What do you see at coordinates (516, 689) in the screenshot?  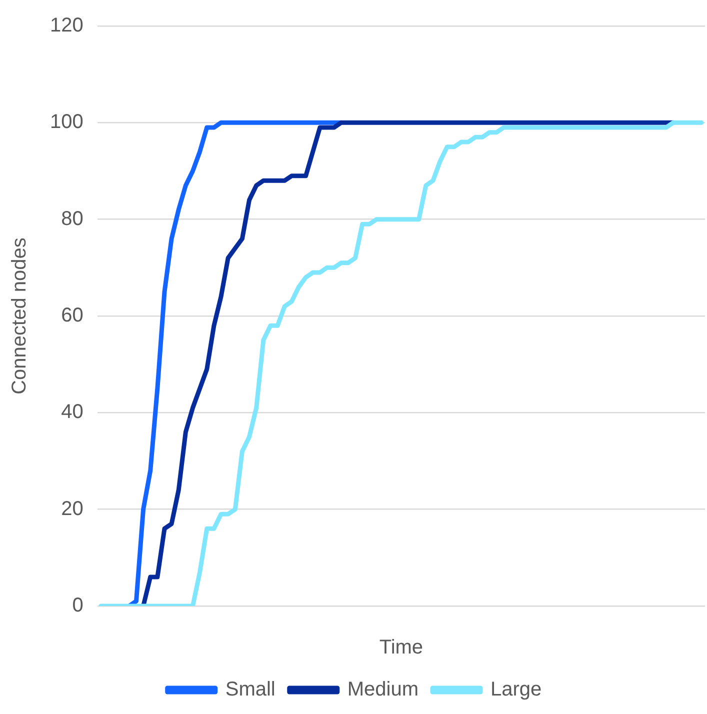 I see `legend-label: Large` at bounding box center [516, 689].